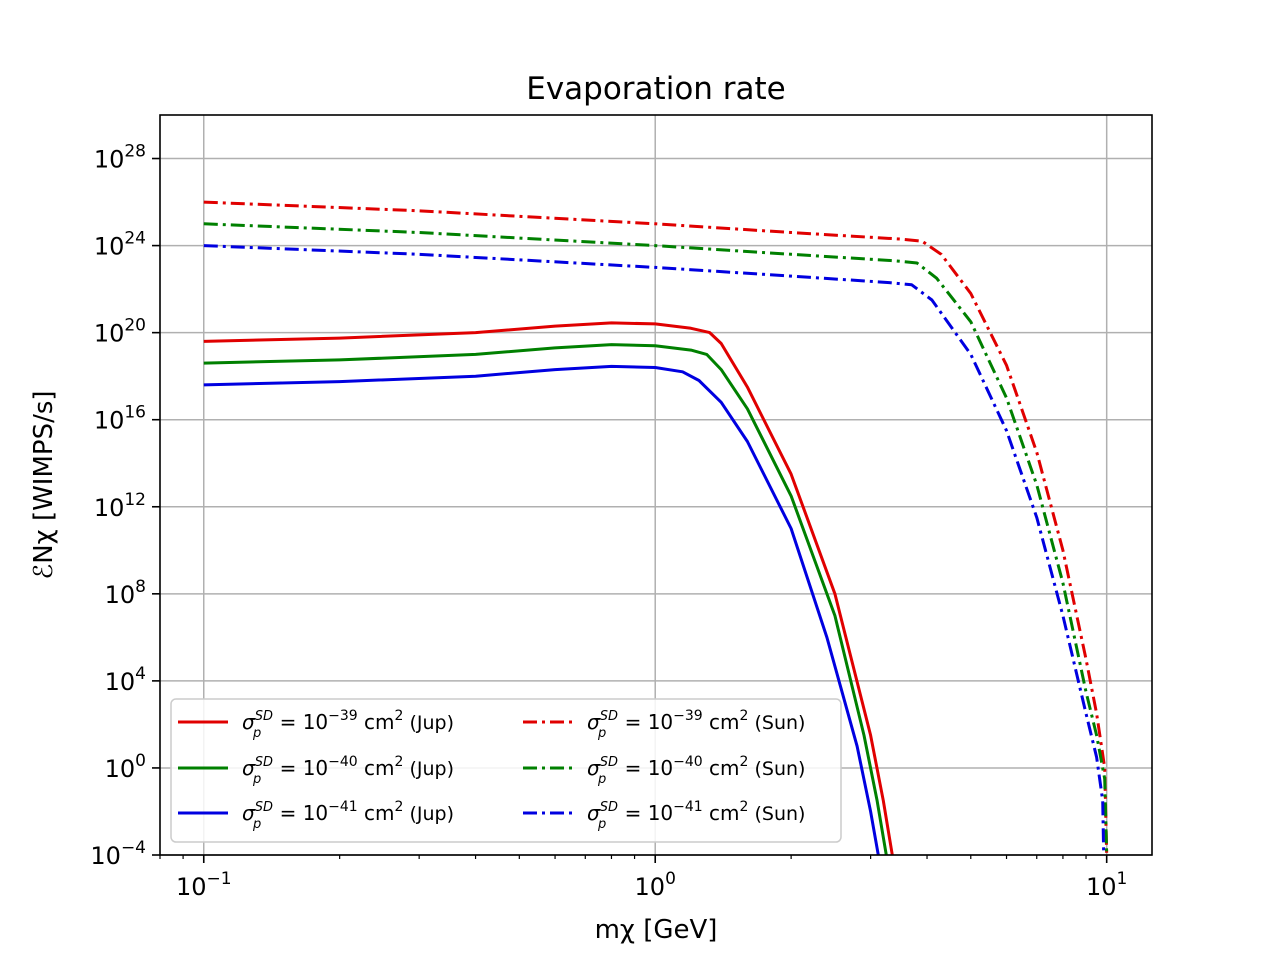 This screenshot has height=960, width=1280. Describe the element at coordinates (348, 770) in the screenshot. I see `legend-label: σSD p = 10−40 cm2 (Jup)` at that location.